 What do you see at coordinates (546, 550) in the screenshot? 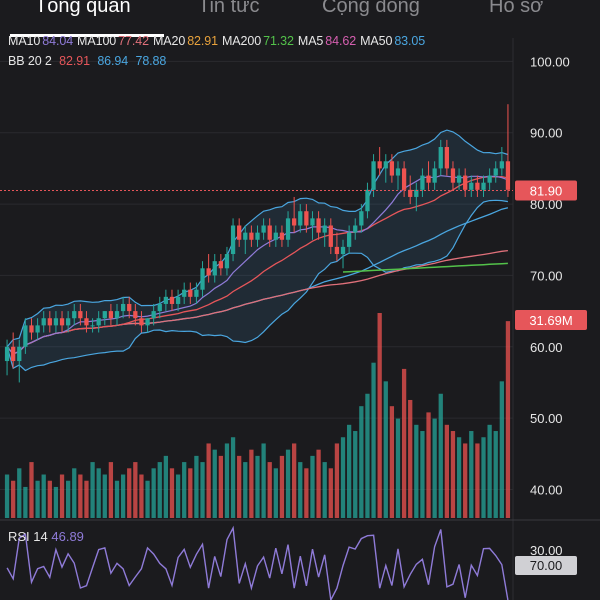
I see `rsi-tick-label: 30.00` at bounding box center [546, 550].